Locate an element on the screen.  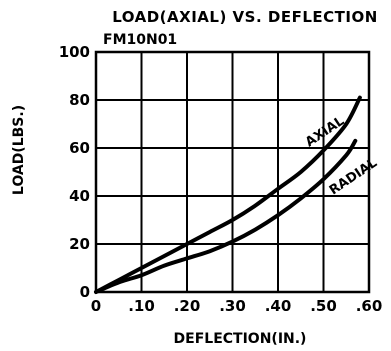
x-axis-label: DEFLECTION(IN.) is located at coordinates (240, 339).